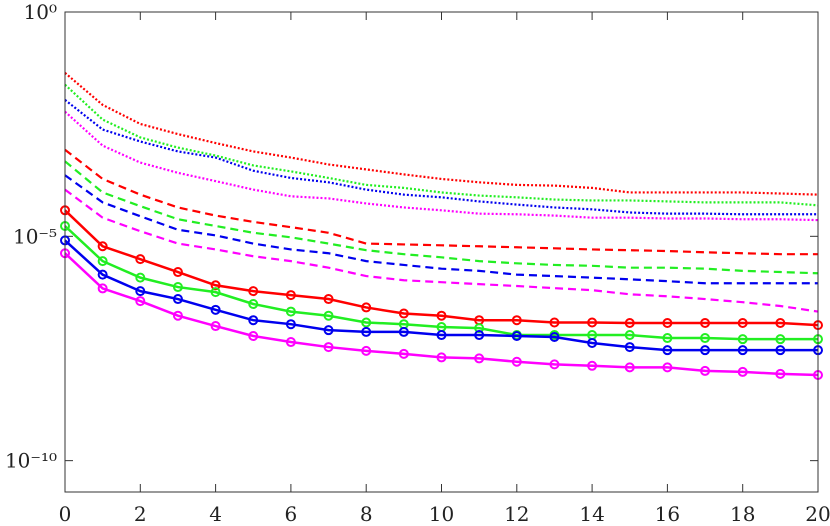 Image resolution: width=830 pixels, height=526 pixels. Describe the element at coordinates (140, 514) in the screenshot. I see `x-tick-label: 2` at that location.